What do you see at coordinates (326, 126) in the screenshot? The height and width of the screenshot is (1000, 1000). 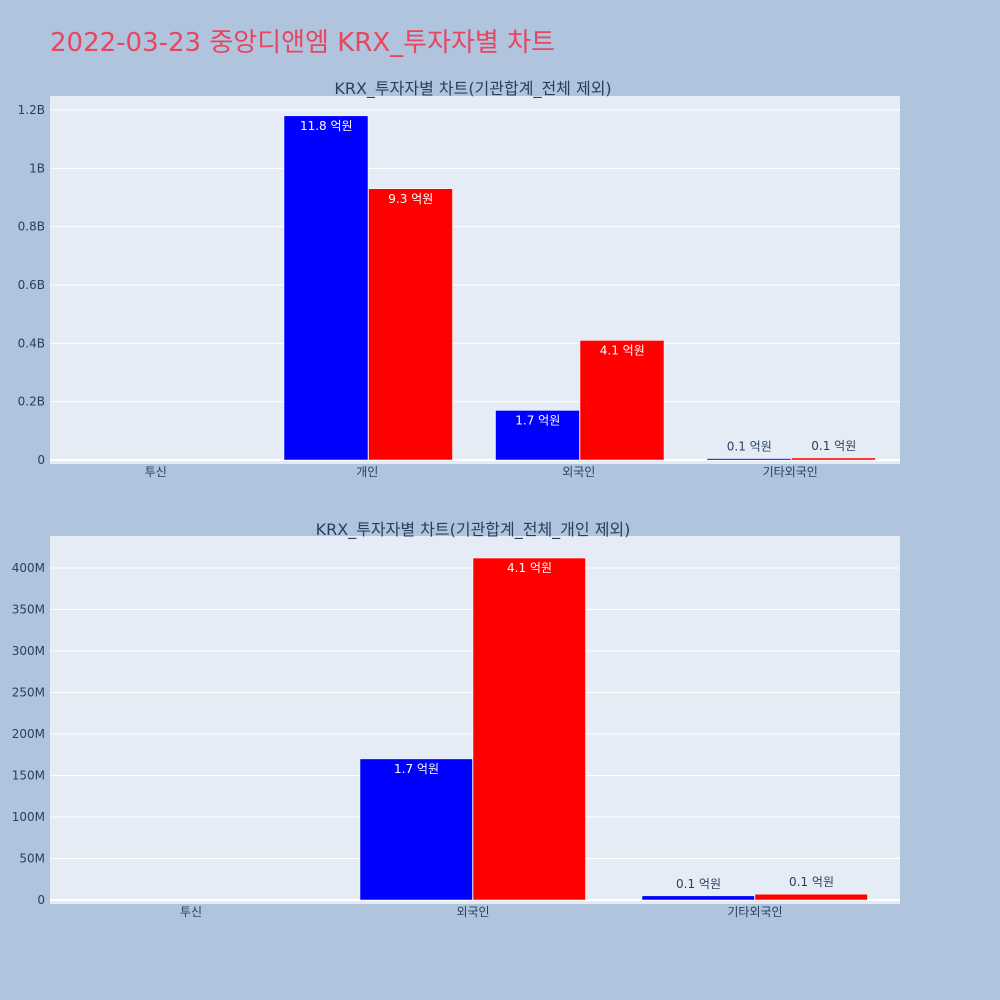 I see `data-label: 11.8 억원` at bounding box center [326, 126].